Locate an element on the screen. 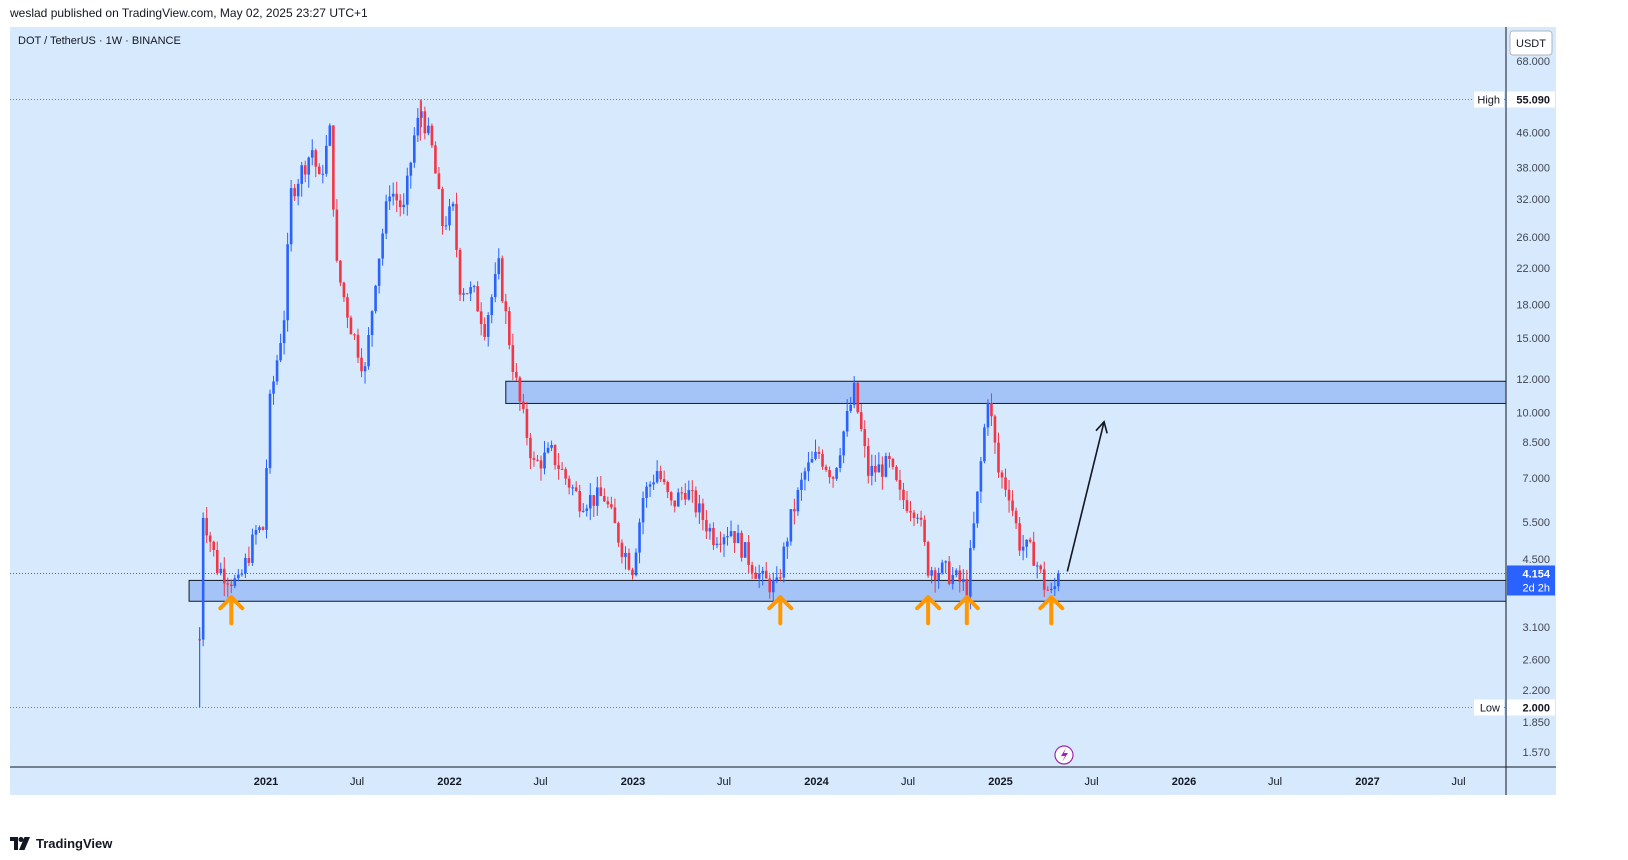 Image resolution: width=1628 pixels, height=860 pixels. last-price-tag is located at coordinates (1531, 580).